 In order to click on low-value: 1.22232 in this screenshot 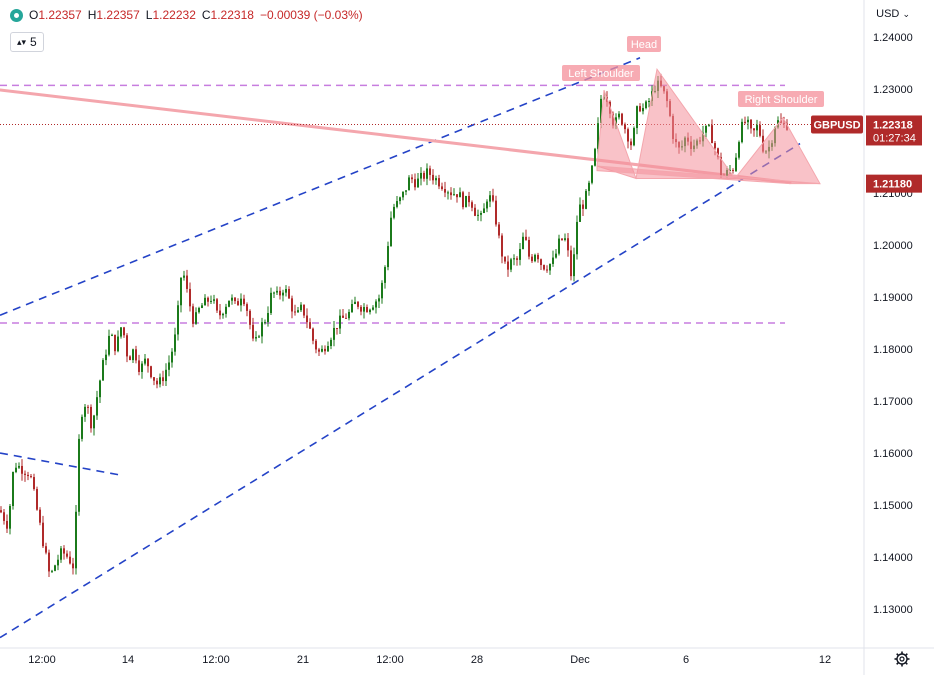, I will do `click(174, 15)`.